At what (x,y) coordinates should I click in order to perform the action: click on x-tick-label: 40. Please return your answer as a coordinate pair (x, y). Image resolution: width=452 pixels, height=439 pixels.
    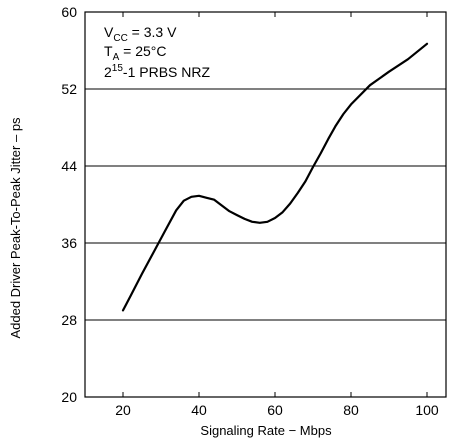
    Looking at the image, I should click on (199, 410).